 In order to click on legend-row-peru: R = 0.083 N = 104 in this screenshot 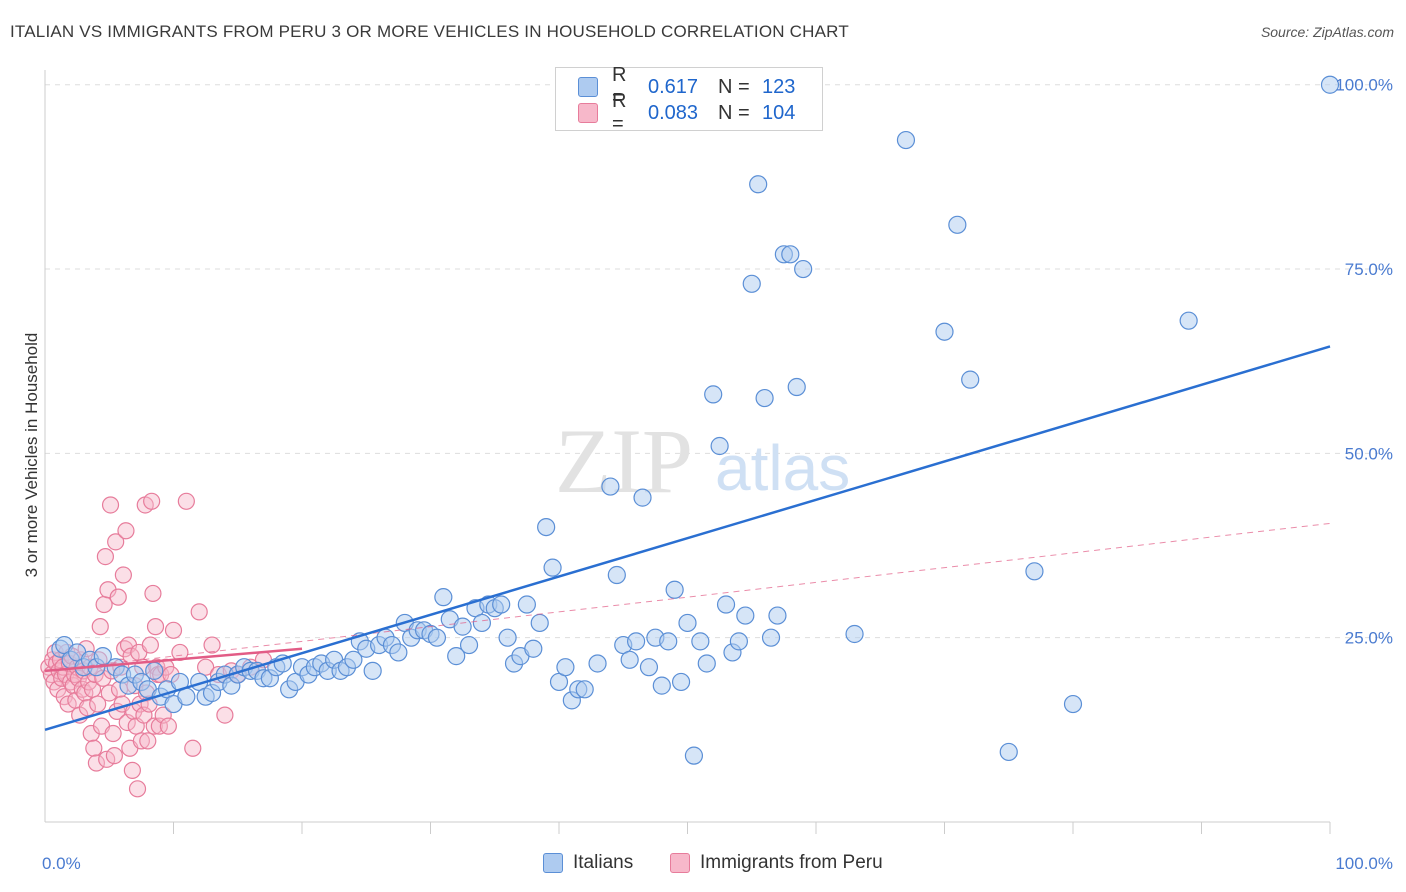, I will do `click(687, 112)`.